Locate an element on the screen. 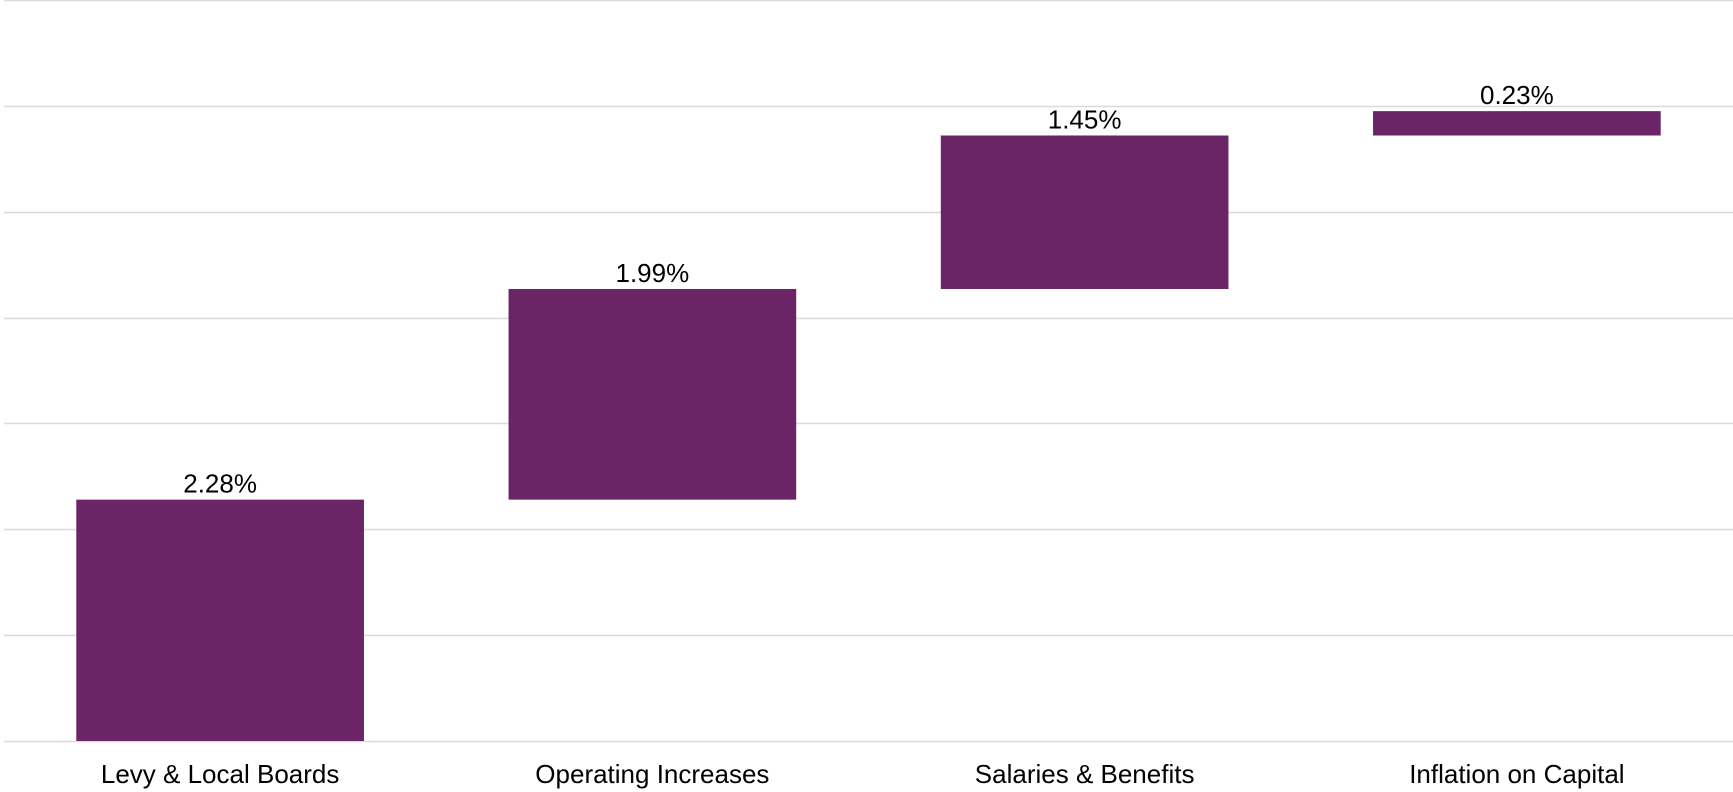 This screenshot has height=792, width=1733. data-label-4: 0.23% is located at coordinates (1517, 95).